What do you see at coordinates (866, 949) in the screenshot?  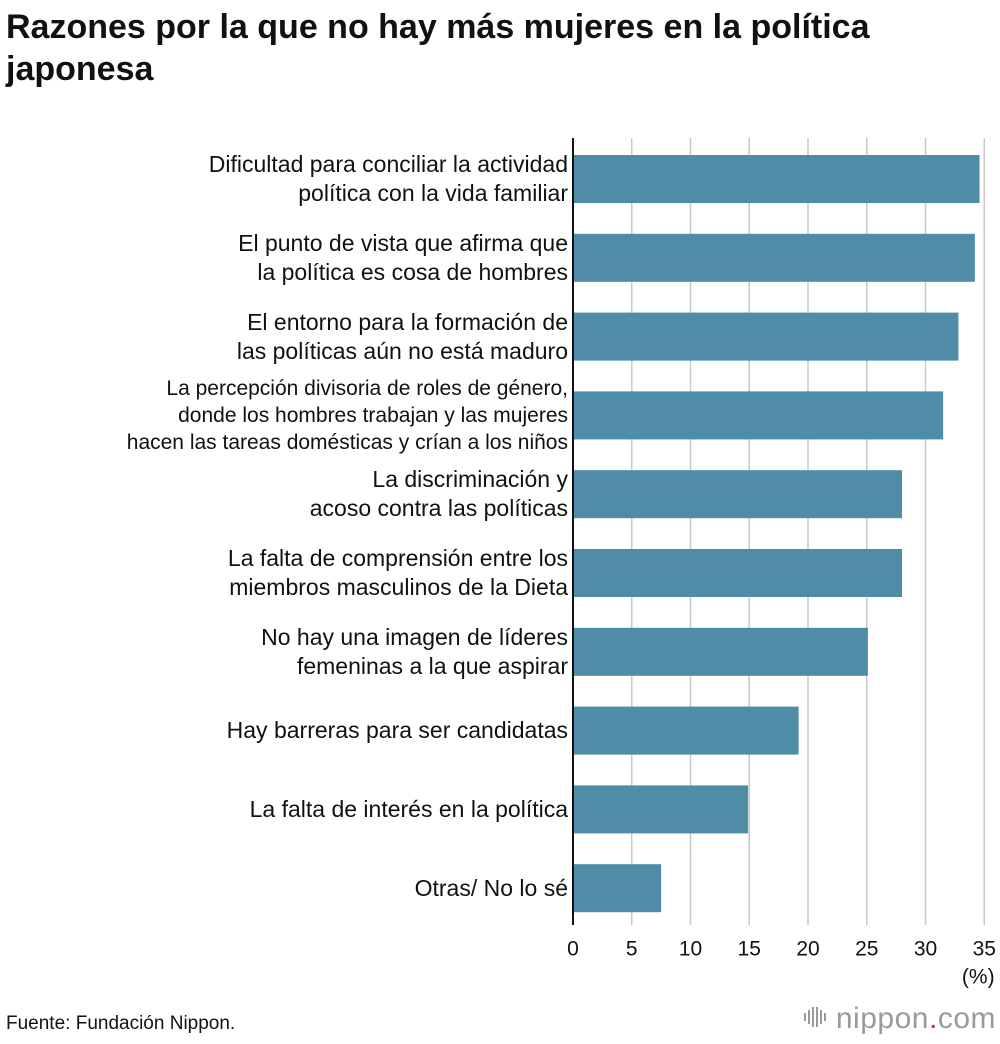 I see `x-tick-label-25: 25` at bounding box center [866, 949].